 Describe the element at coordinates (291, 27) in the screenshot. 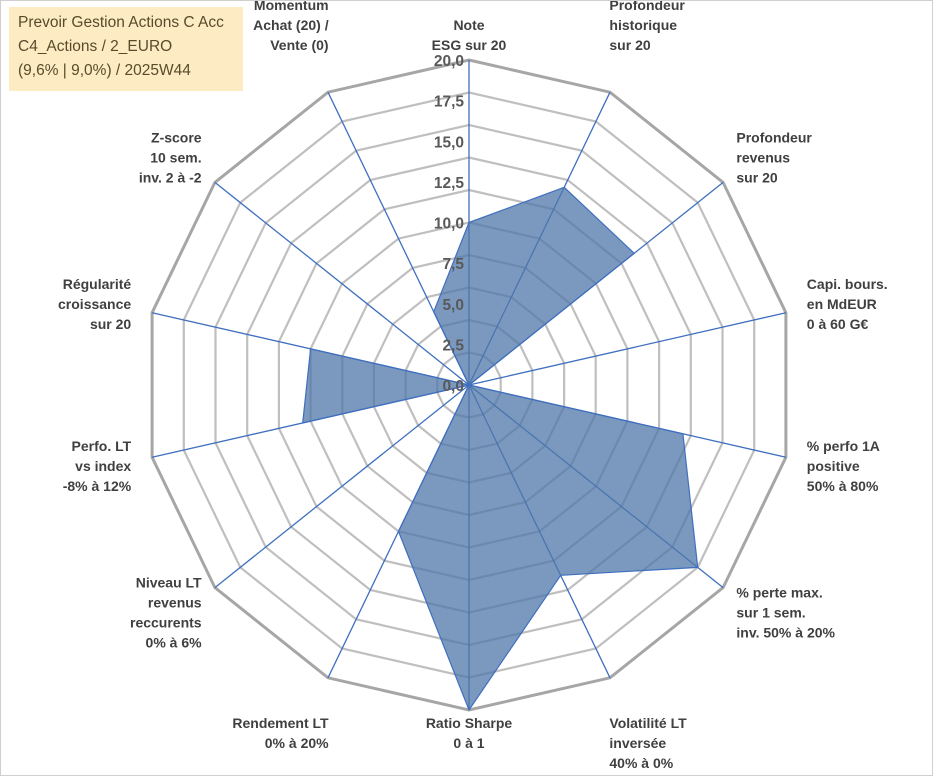

I see `axis-label: Momentum Achat (20) / Vente (0)` at that location.